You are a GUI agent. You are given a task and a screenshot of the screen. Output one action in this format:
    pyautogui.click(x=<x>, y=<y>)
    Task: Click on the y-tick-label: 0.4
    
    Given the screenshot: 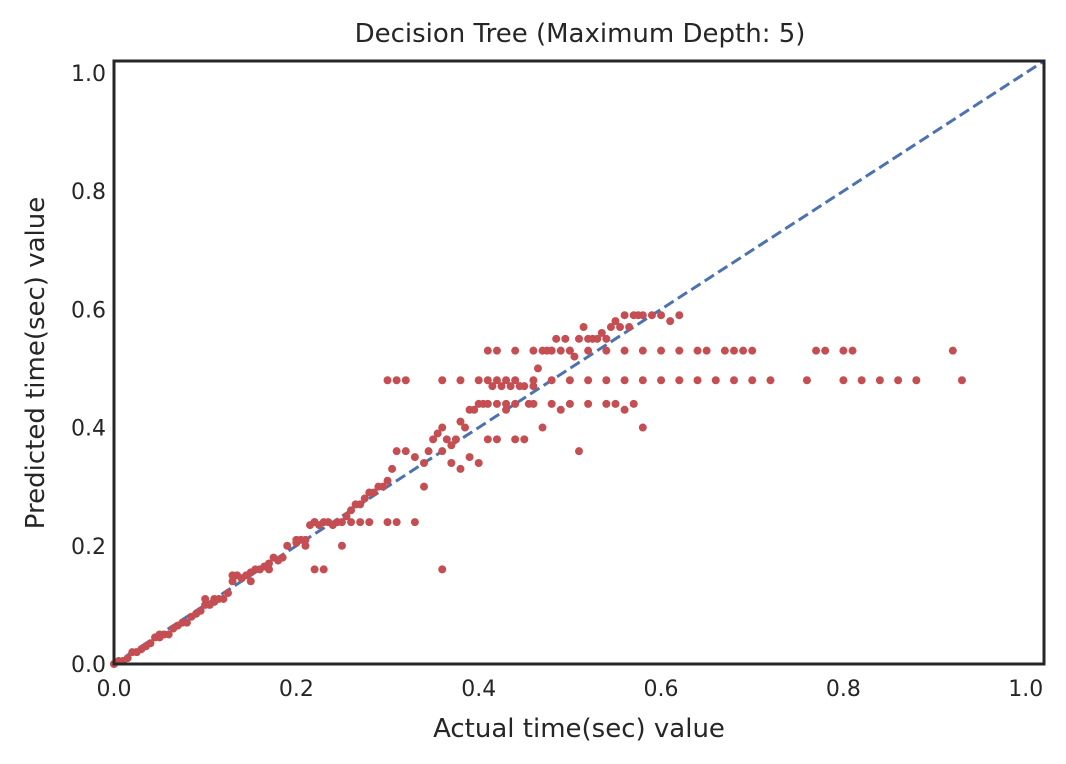 What is the action you would take?
    pyautogui.click(x=88, y=429)
    